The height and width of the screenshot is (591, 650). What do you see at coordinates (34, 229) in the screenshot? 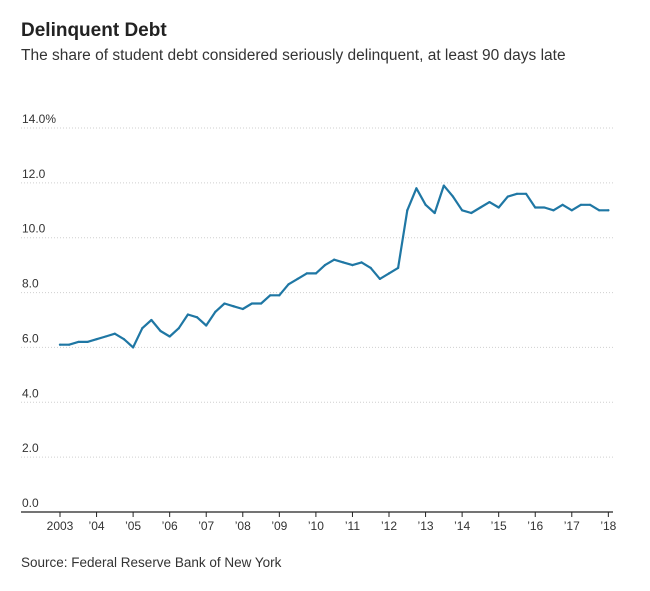
I see `y-tick: 10.0` at bounding box center [34, 229].